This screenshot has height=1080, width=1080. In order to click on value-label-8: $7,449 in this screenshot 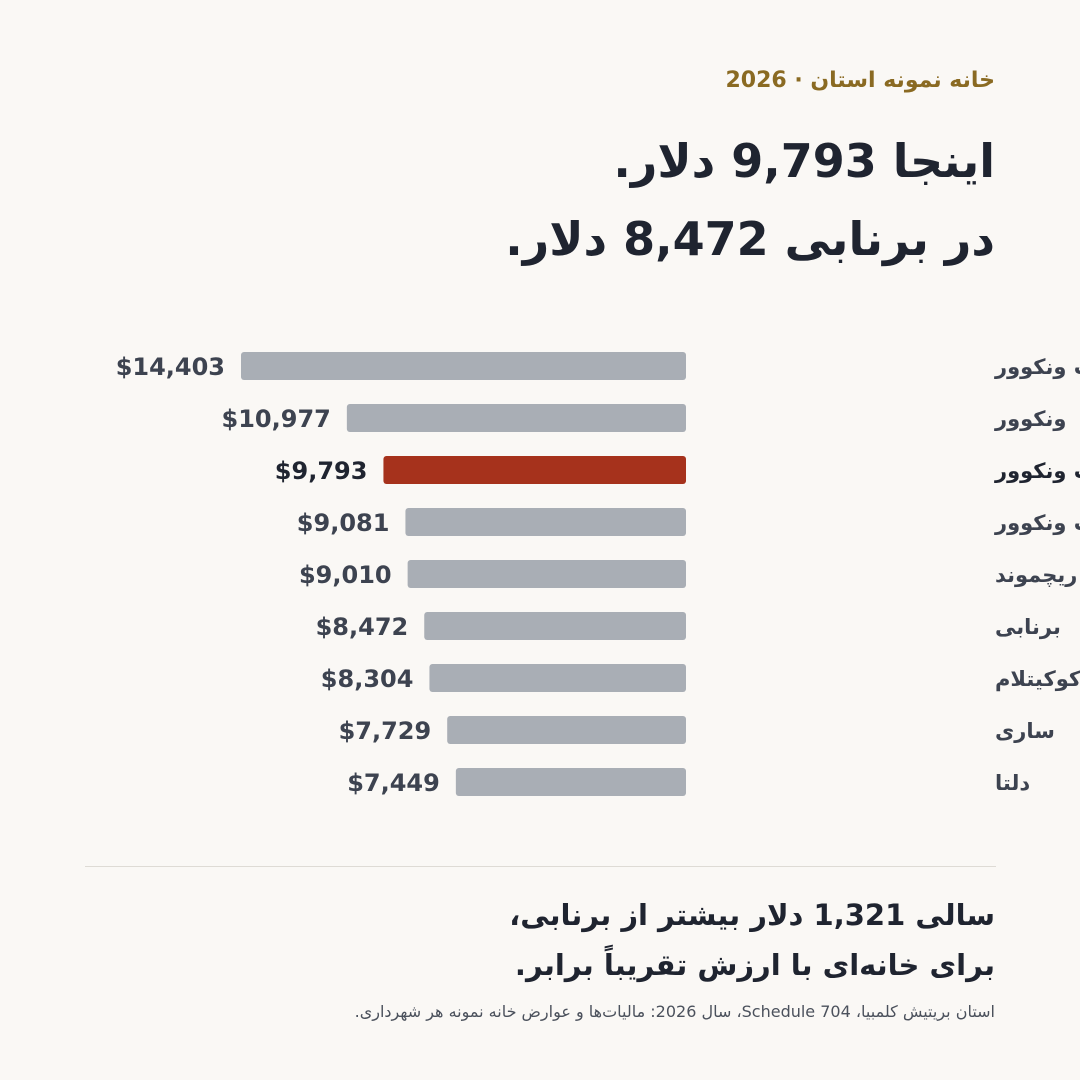, I will do `click(393, 783)`.